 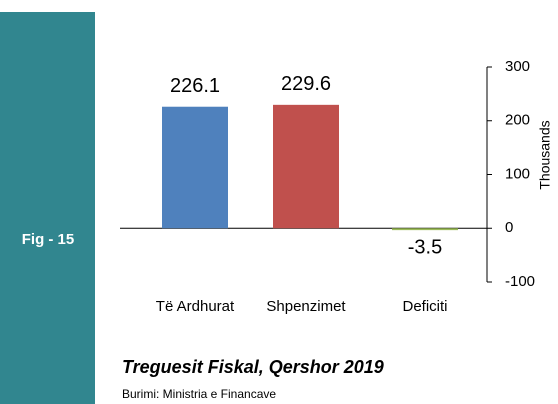 I want to click on y-tick-label: 200, so click(x=517, y=120).